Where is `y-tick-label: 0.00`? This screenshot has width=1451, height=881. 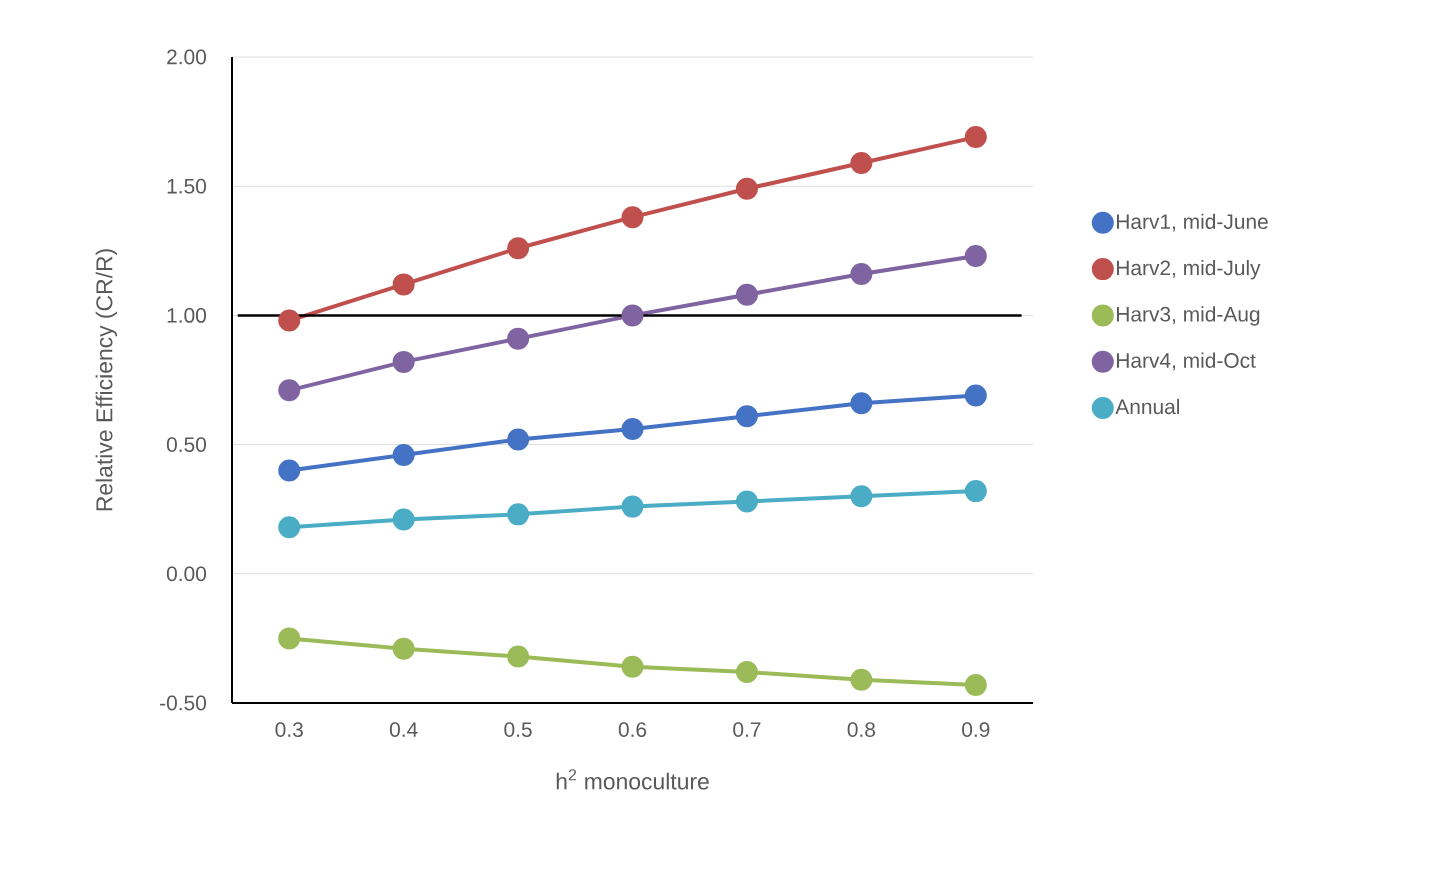
y-tick-label: 0.00 is located at coordinates (186, 574).